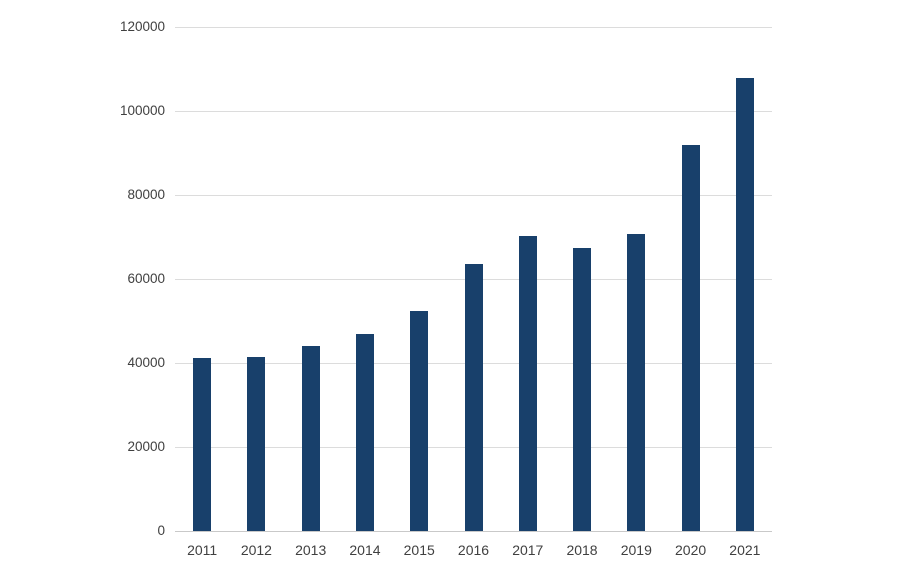 The image size is (900, 577). I want to click on x-tick-label: 2015, so click(419, 550).